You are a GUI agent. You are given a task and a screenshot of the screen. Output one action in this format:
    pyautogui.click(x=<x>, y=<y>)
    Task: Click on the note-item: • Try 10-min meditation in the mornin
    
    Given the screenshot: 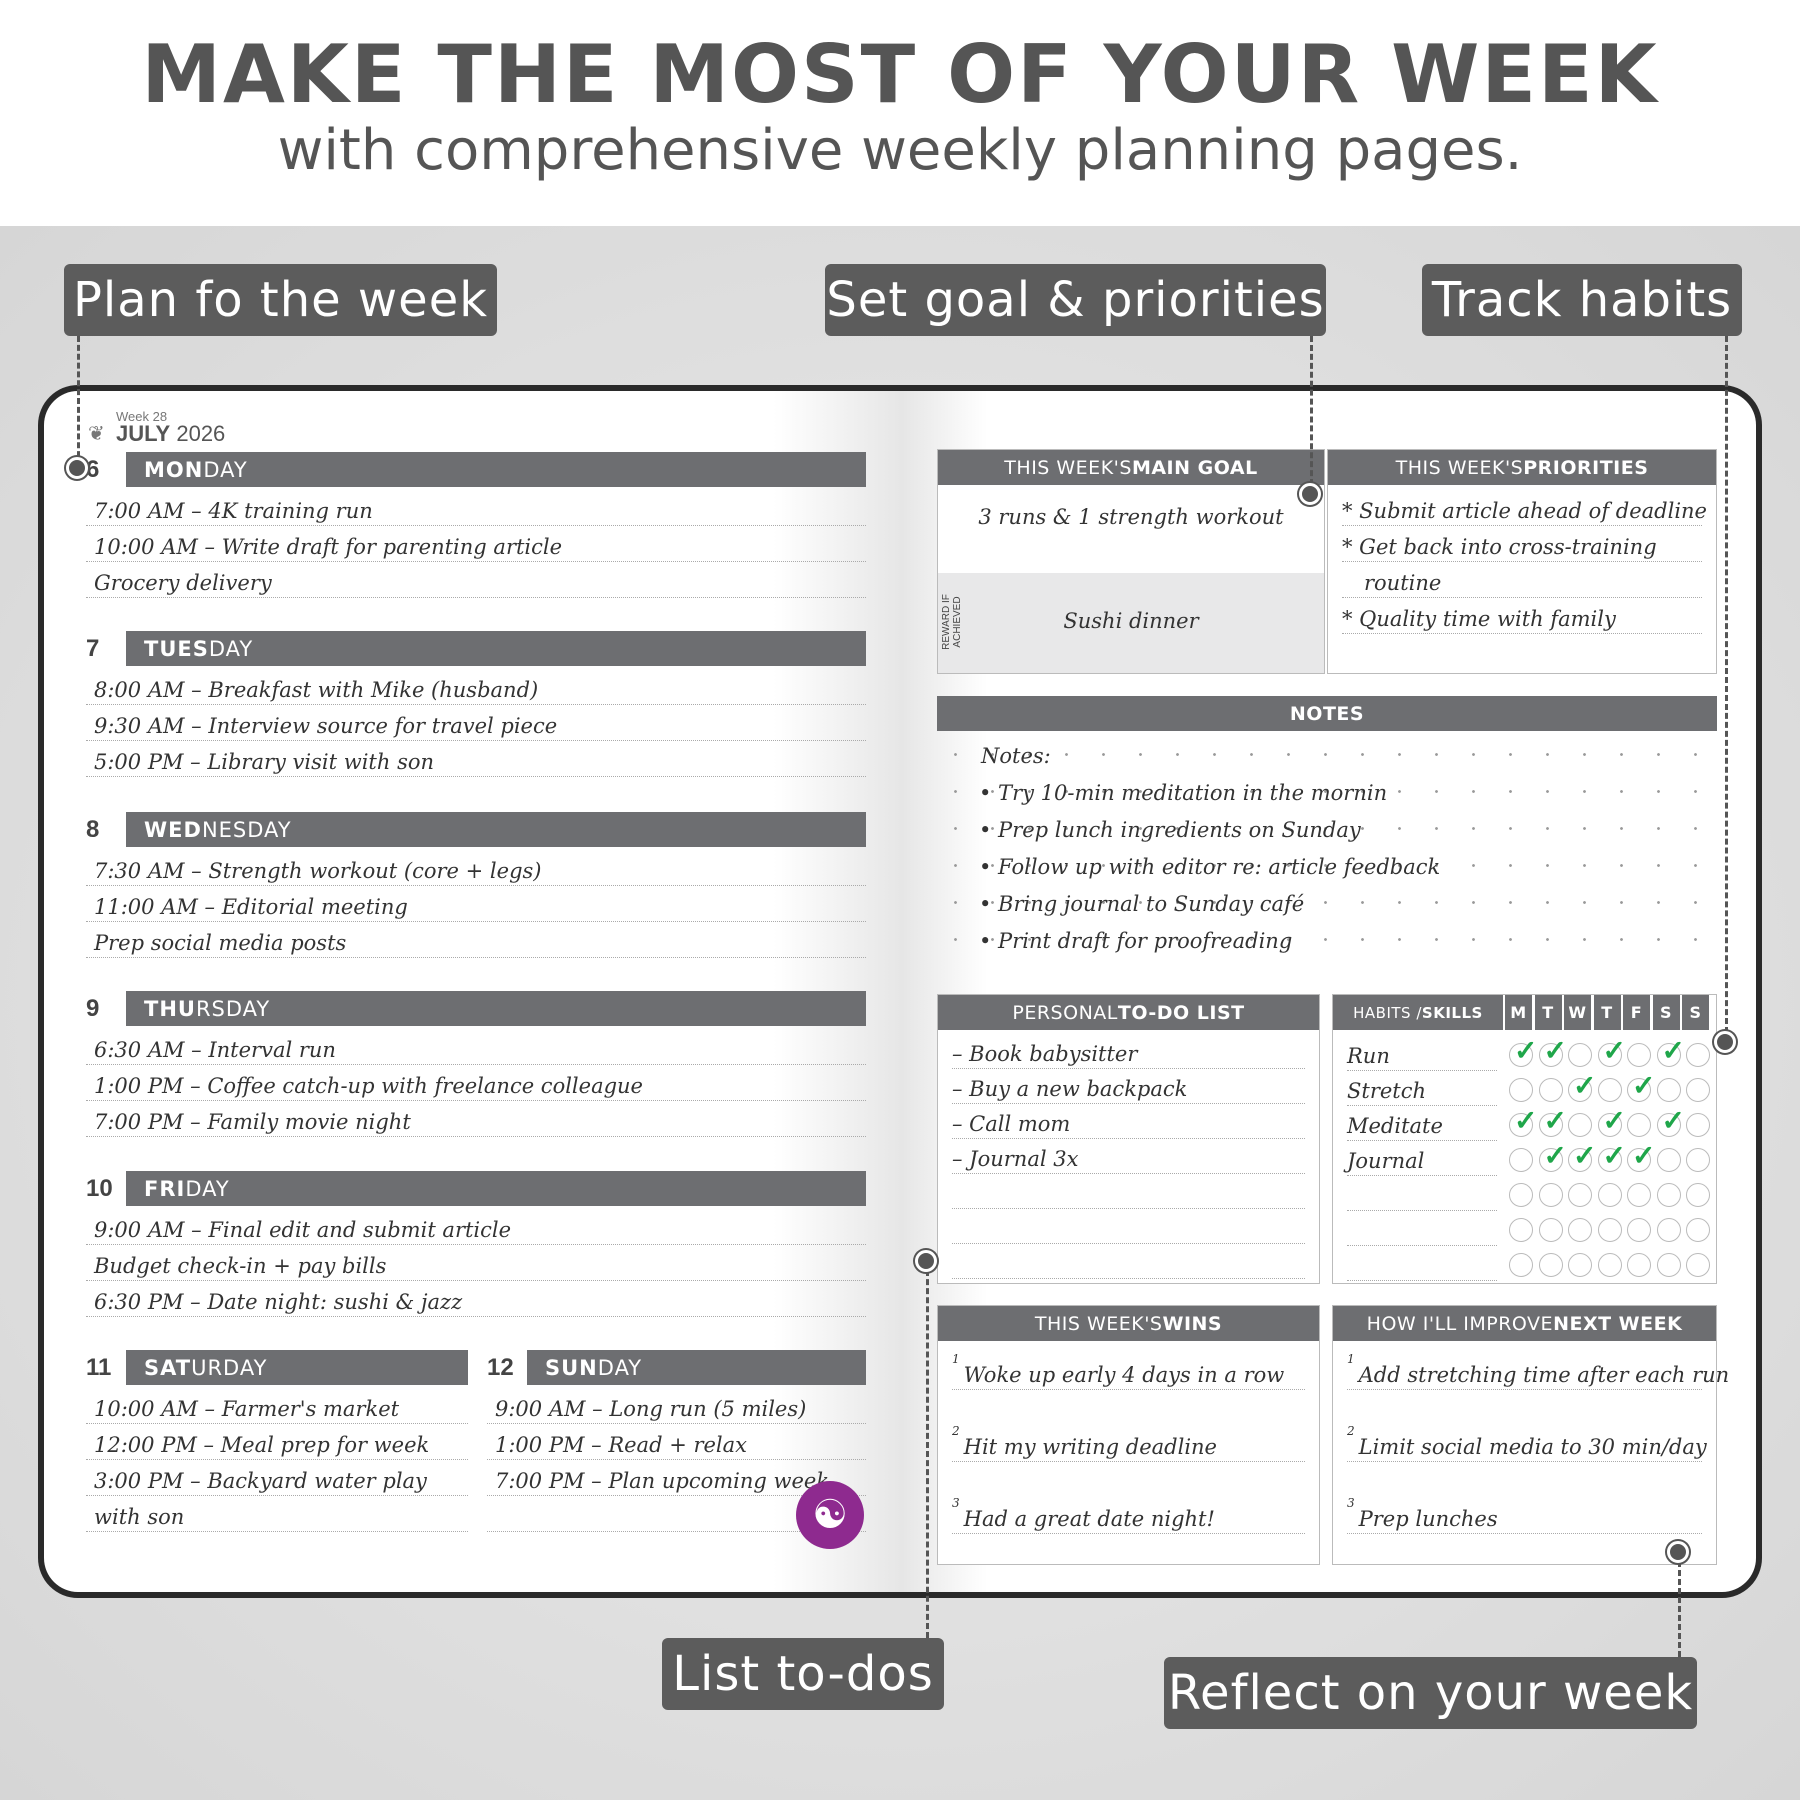 What is the action you would take?
    pyautogui.click(x=1183, y=793)
    